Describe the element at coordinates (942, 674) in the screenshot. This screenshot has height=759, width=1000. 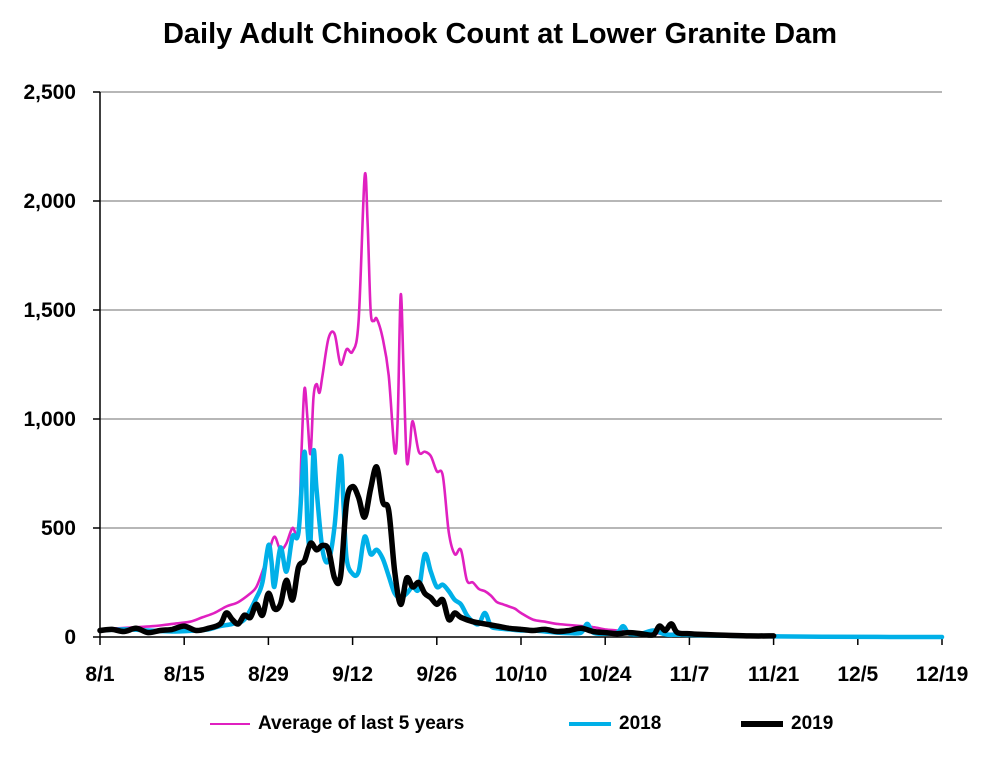
I see `x-tick-label: 12/19` at that location.